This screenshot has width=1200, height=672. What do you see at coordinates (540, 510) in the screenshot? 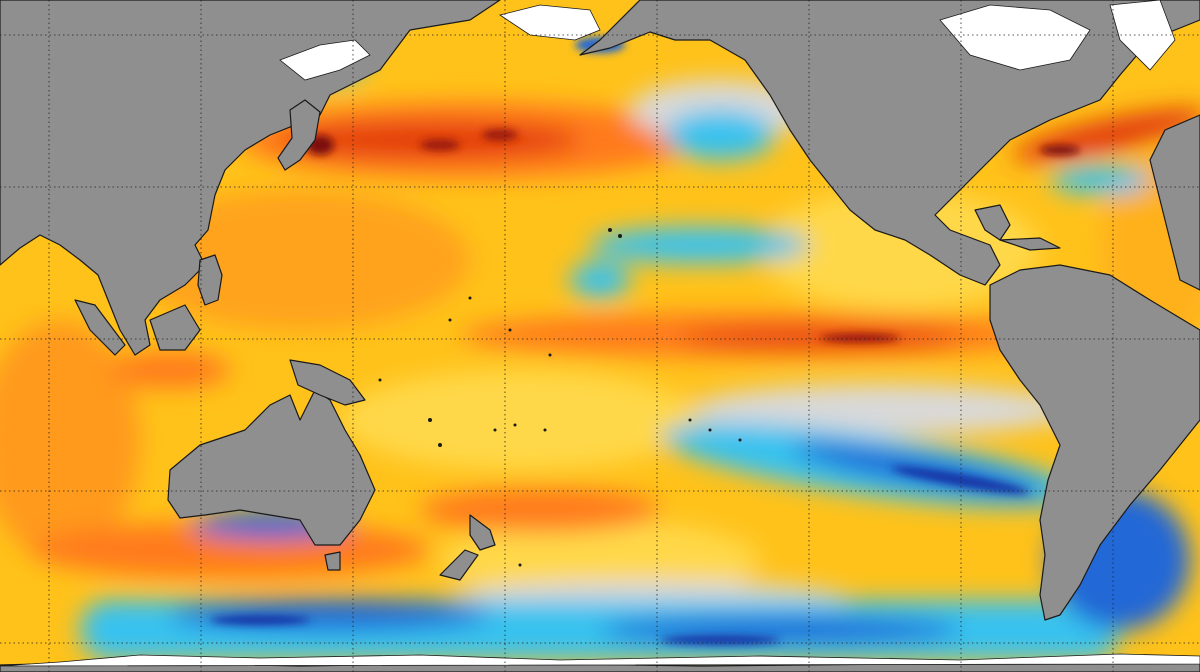
I see `southern-warm-band` at bounding box center [540, 510].